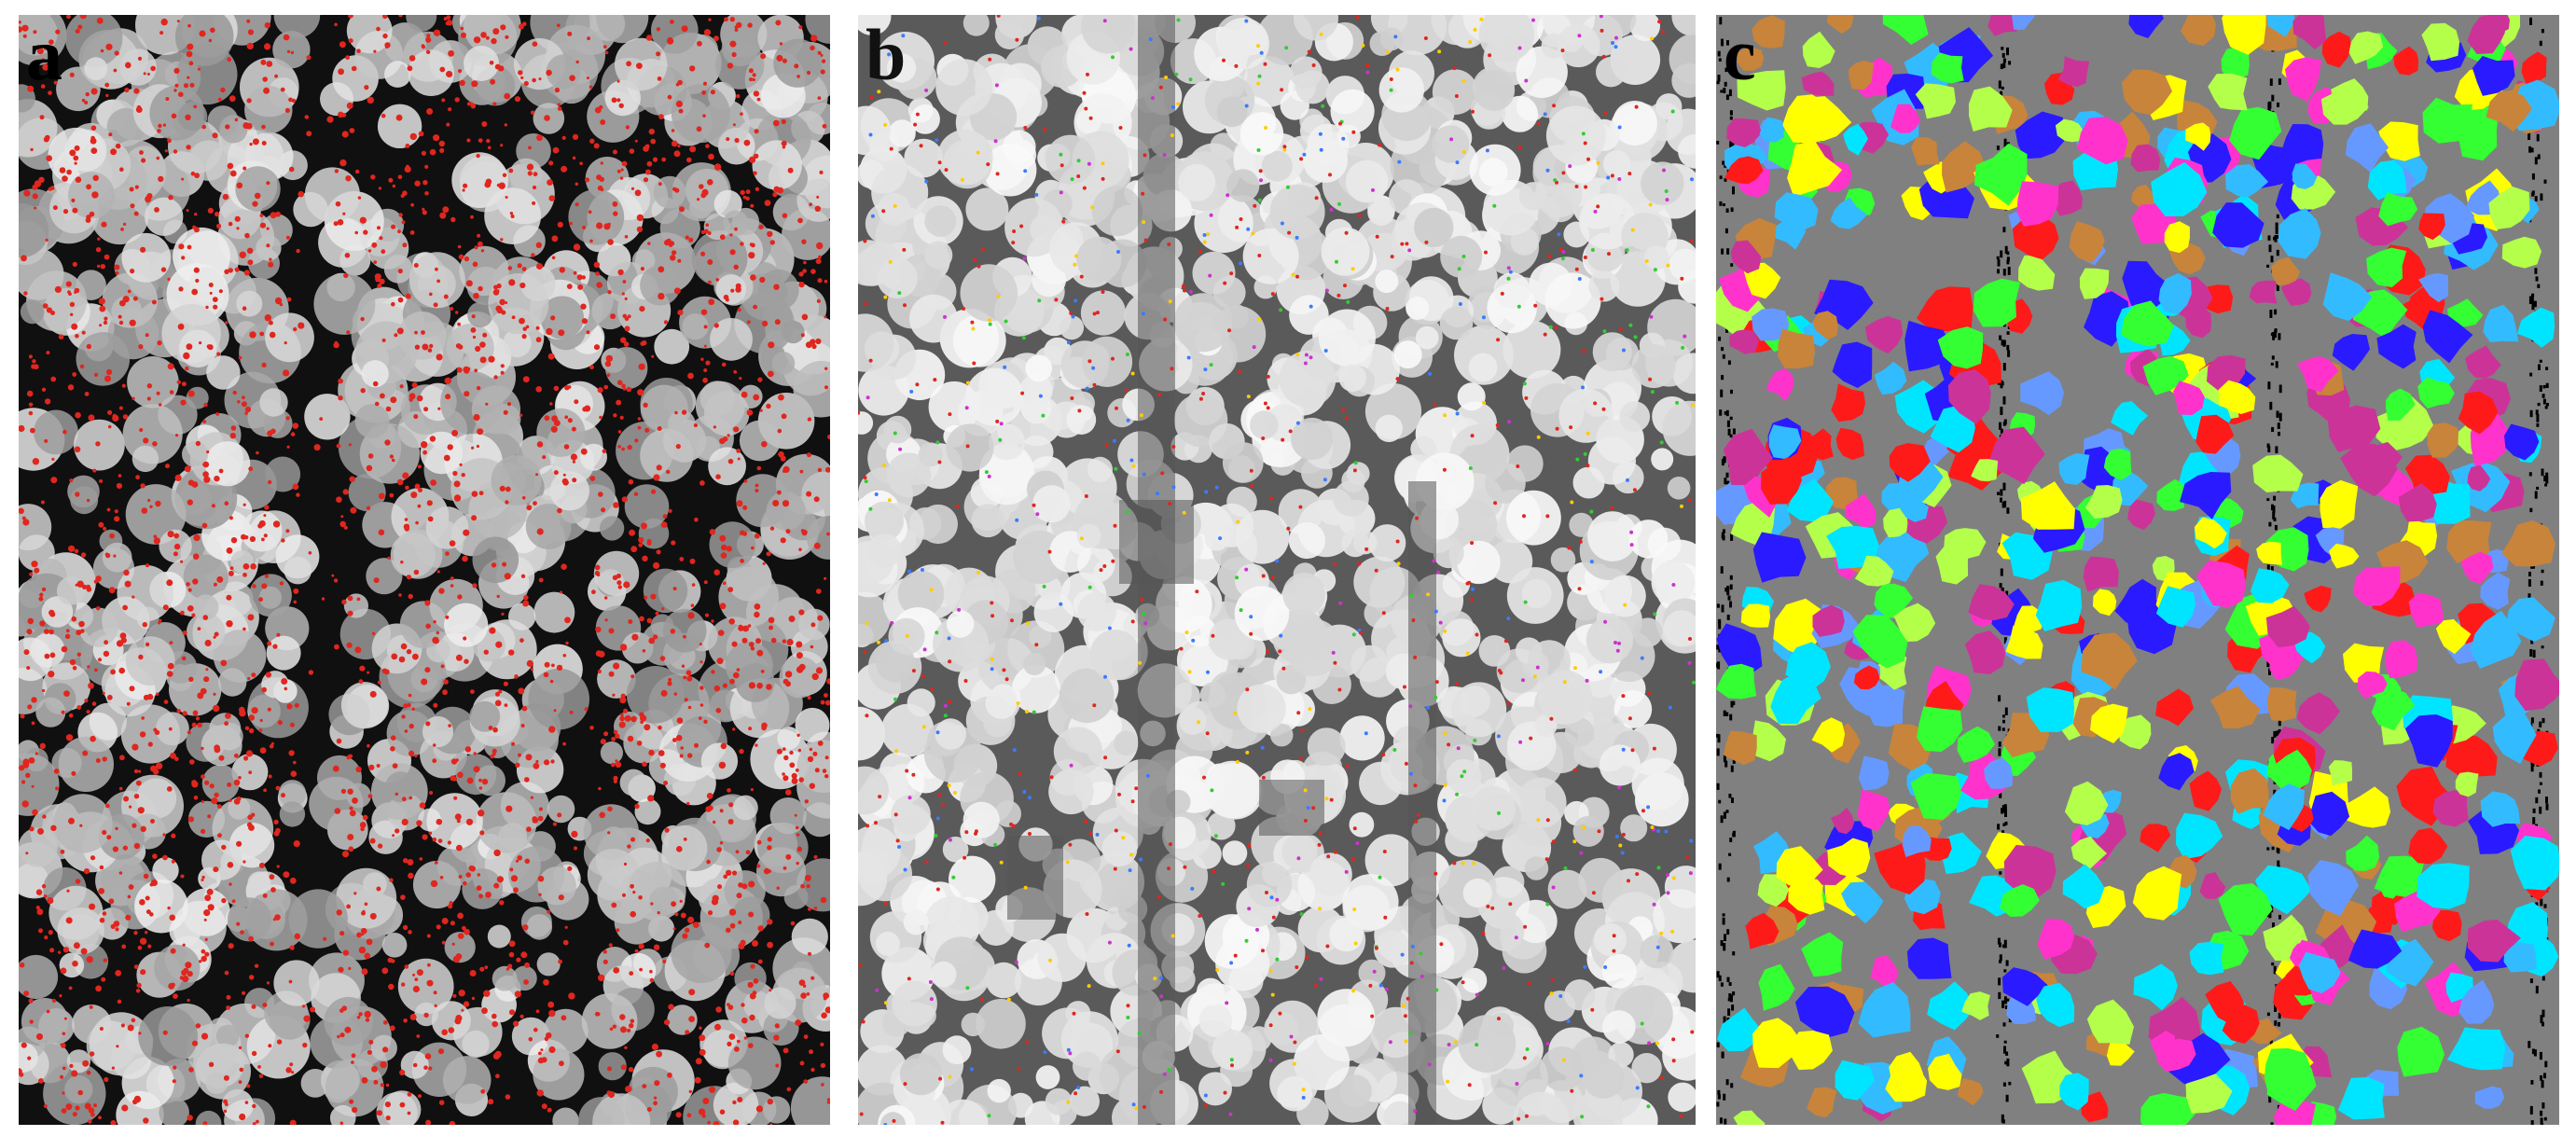  I want to click on panel-c-label: c, so click(1740, 55).